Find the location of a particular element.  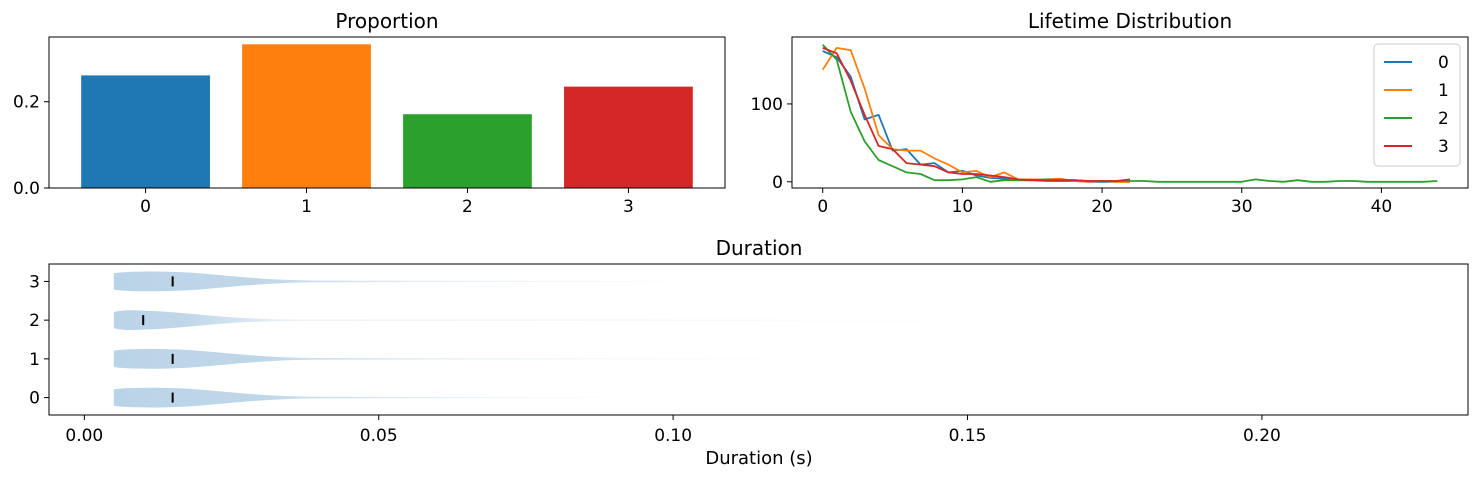

legend-label-1: 1 is located at coordinates (1443, 91).